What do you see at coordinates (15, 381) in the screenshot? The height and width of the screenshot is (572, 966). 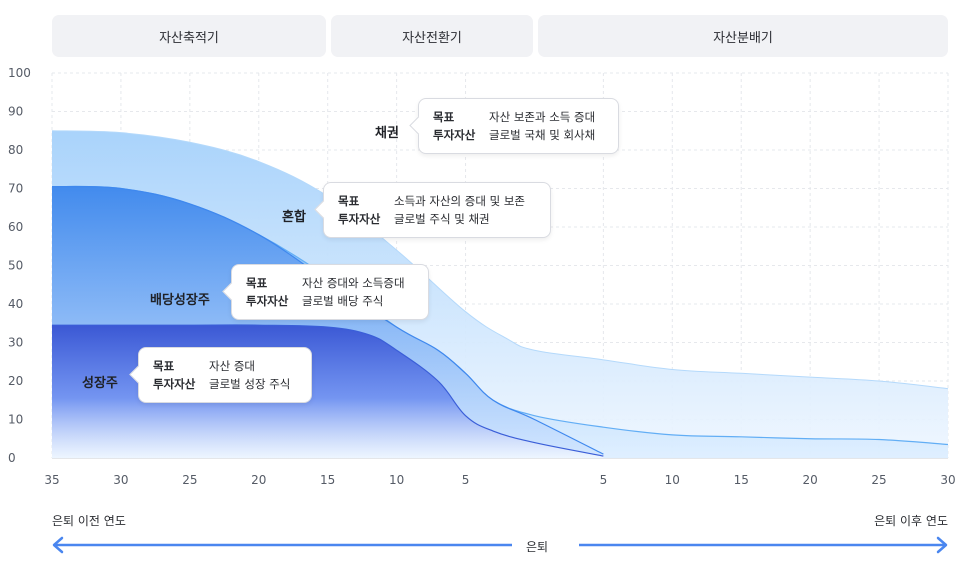 I see `y-tick-label: 20` at bounding box center [15, 381].